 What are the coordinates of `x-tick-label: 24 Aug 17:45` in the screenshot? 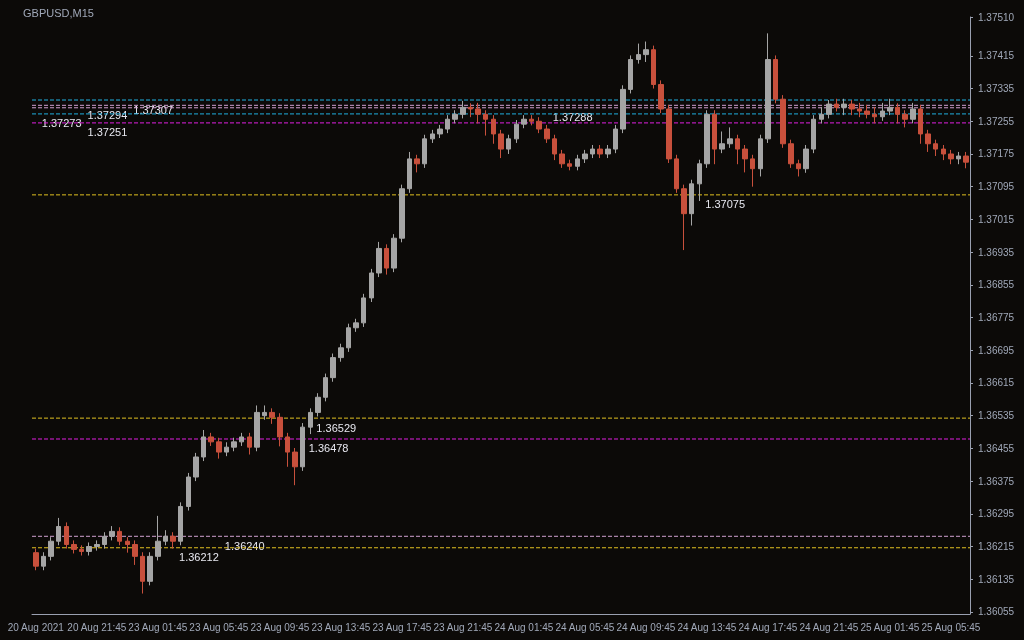 It's located at (768, 627).